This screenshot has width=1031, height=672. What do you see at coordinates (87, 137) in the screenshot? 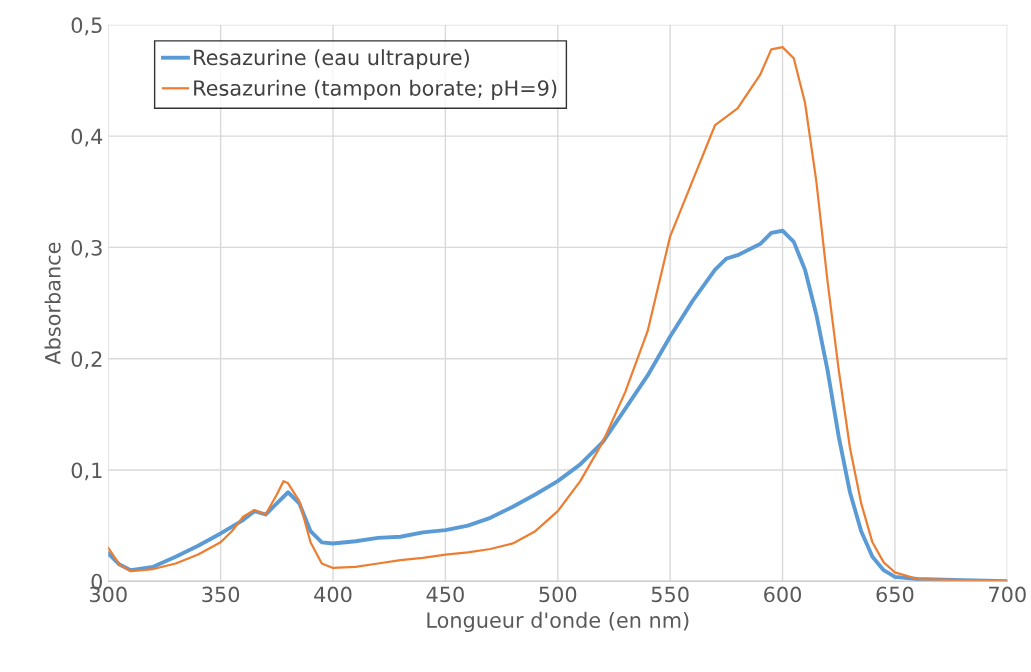
I see `y-tick-label: 0,4` at bounding box center [87, 137].